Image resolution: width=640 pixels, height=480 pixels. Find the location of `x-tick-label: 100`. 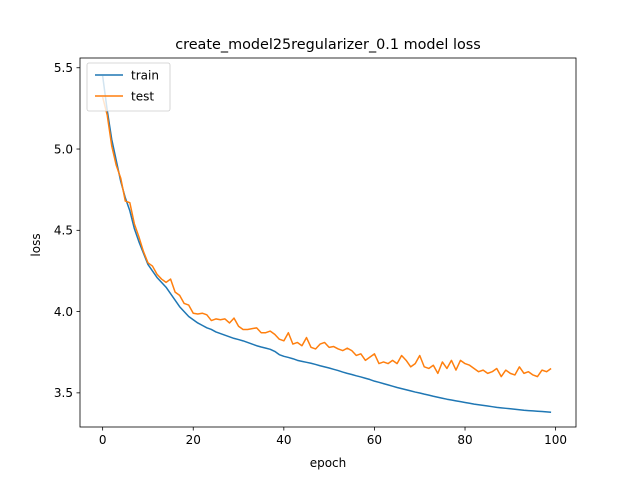

x-tick-label: 100 is located at coordinates (555, 440).